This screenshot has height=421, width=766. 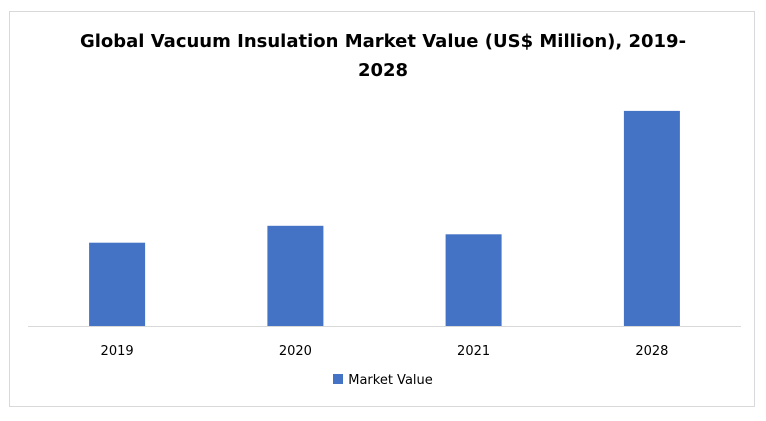 What do you see at coordinates (295, 275) in the screenshot?
I see `bar-2020` at bounding box center [295, 275].